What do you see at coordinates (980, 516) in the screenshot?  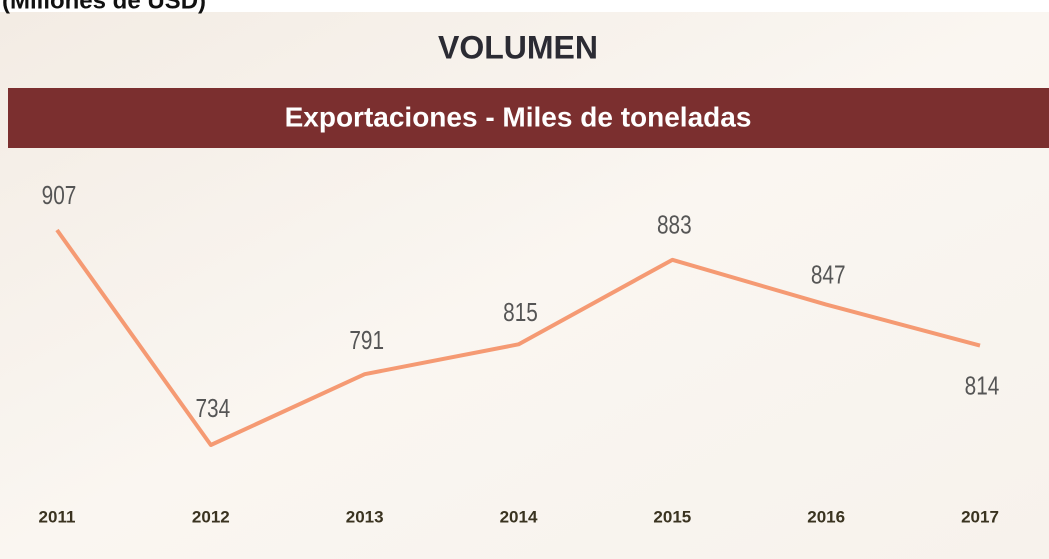 I see `x-tick-label: 2017` at bounding box center [980, 516].